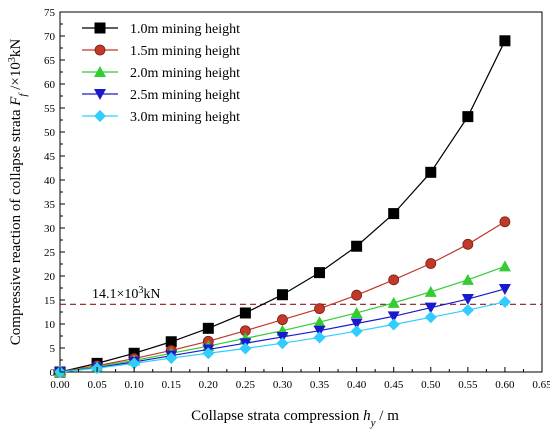  Describe the element at coordinates (295, 418) in the screenshot. I see `x-axis-label: Collapse strata compression hy / m` at that location.